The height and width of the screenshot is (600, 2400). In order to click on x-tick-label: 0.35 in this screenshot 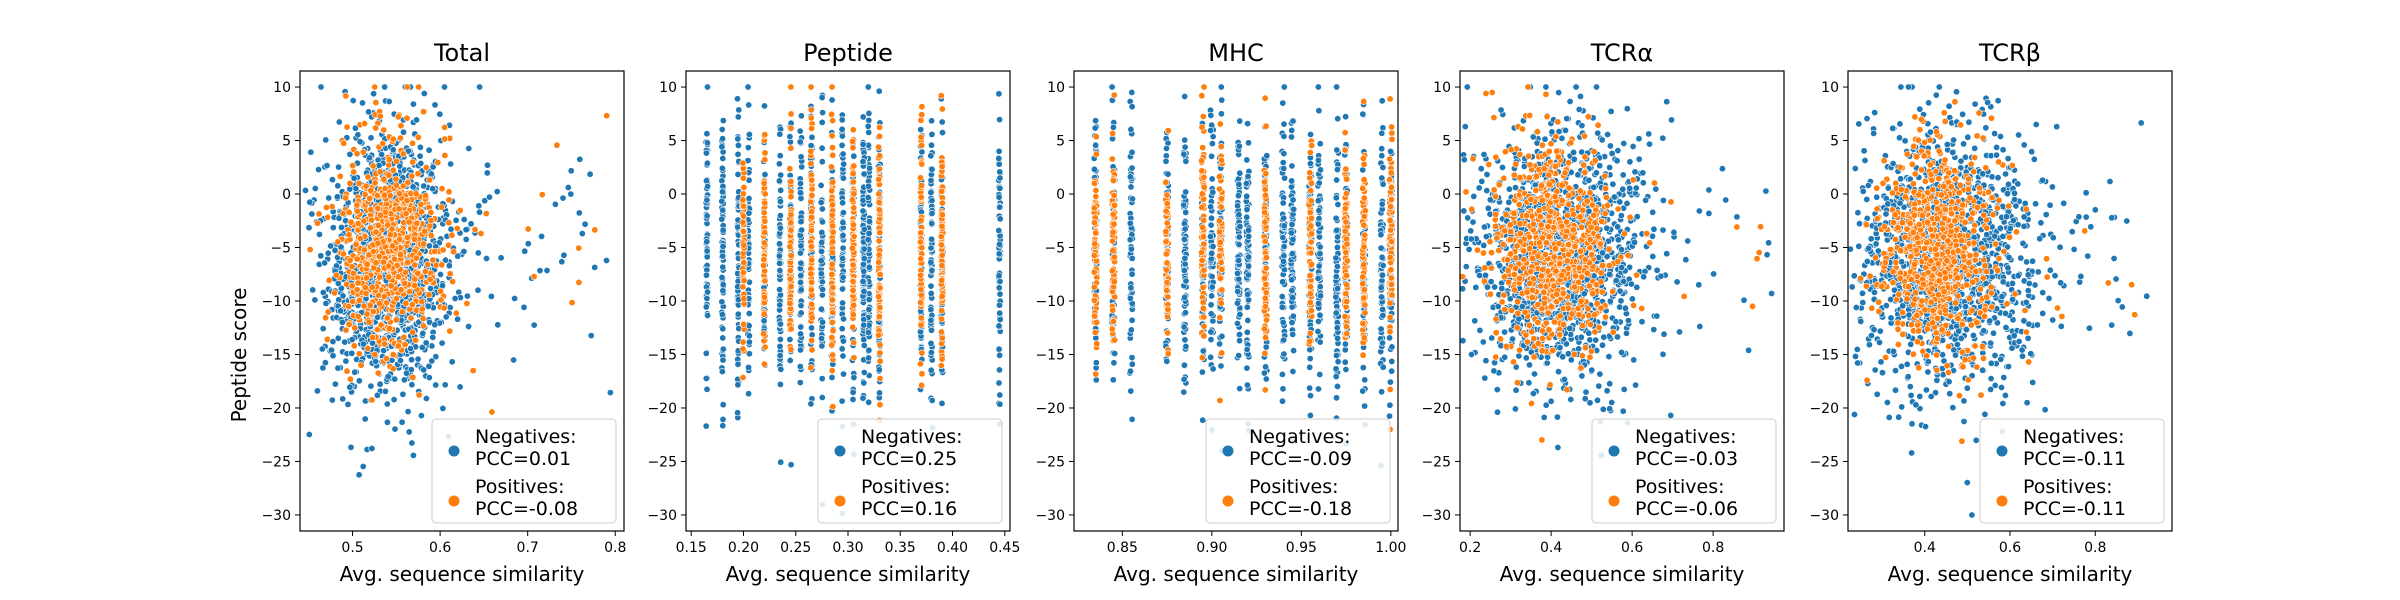, I will do `click(900, 548)`.